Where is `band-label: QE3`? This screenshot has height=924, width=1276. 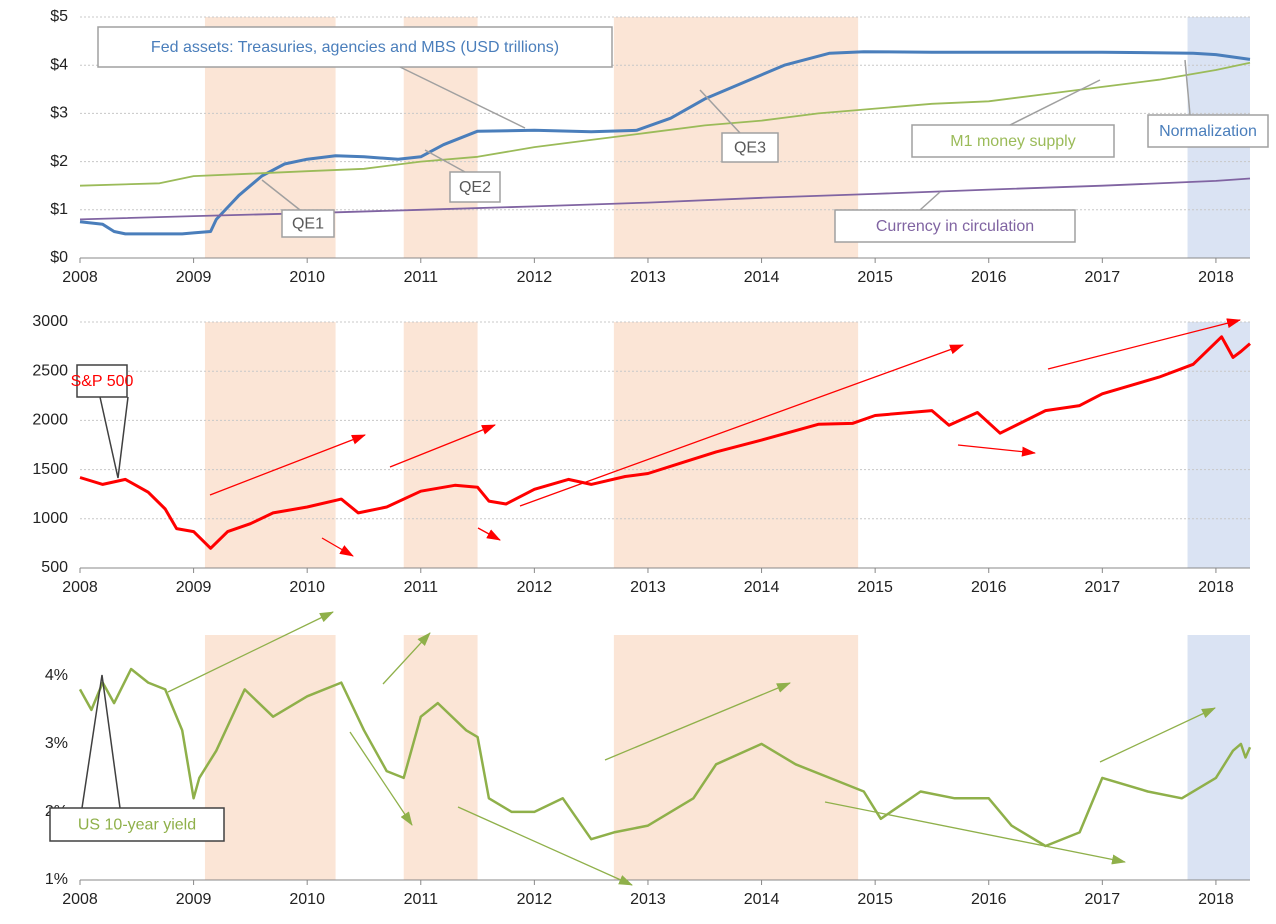 band-label: QE3 is located at coordinates (750, 148).